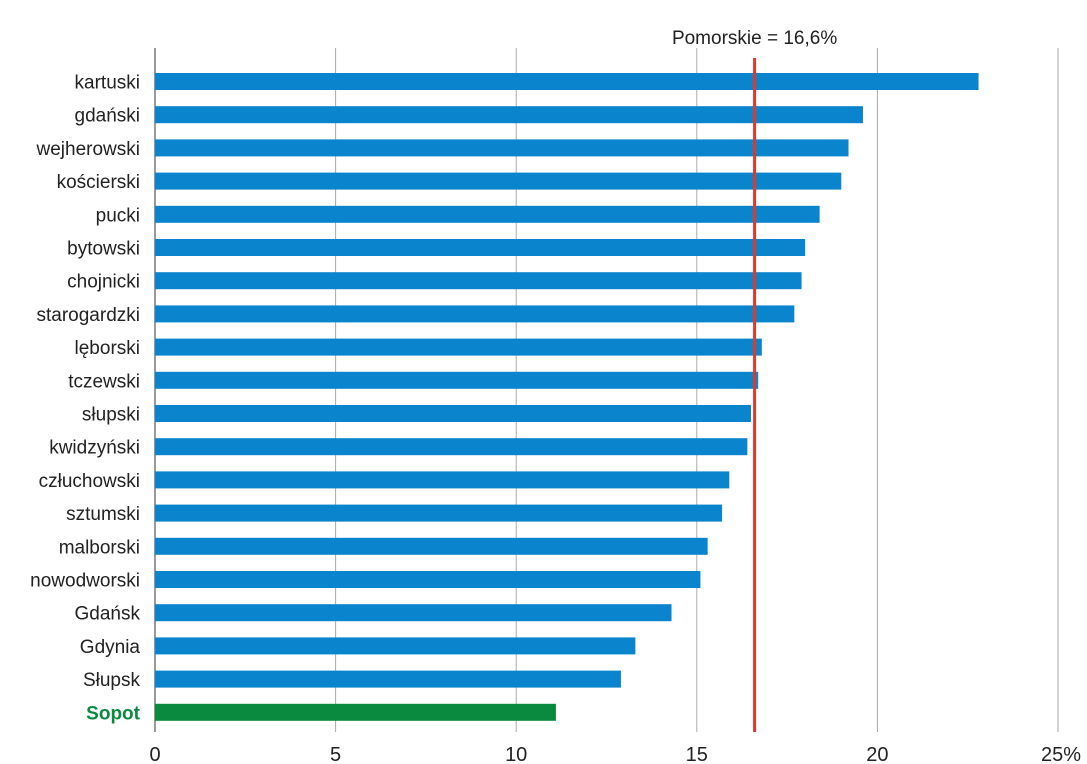  I want to click on category-label: lęborski, so click(107, 348).